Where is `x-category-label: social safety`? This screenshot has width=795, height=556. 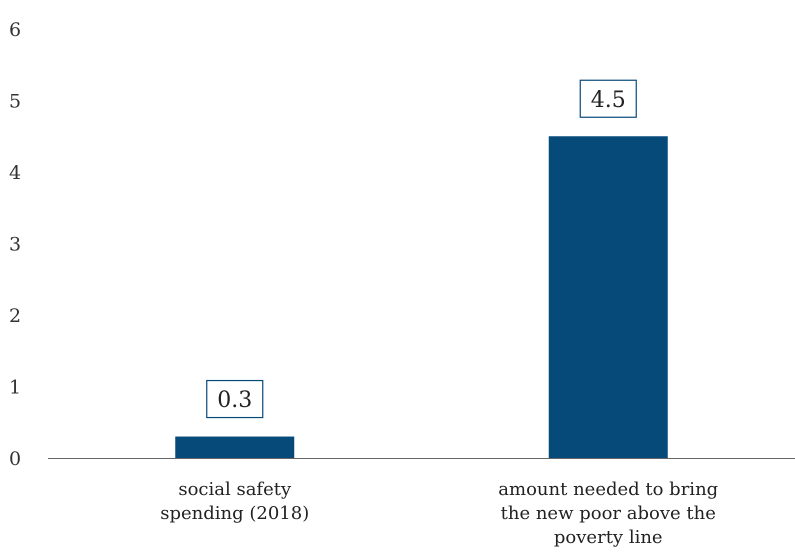
x-category-label: social safety is located at coordinates (235, 489).